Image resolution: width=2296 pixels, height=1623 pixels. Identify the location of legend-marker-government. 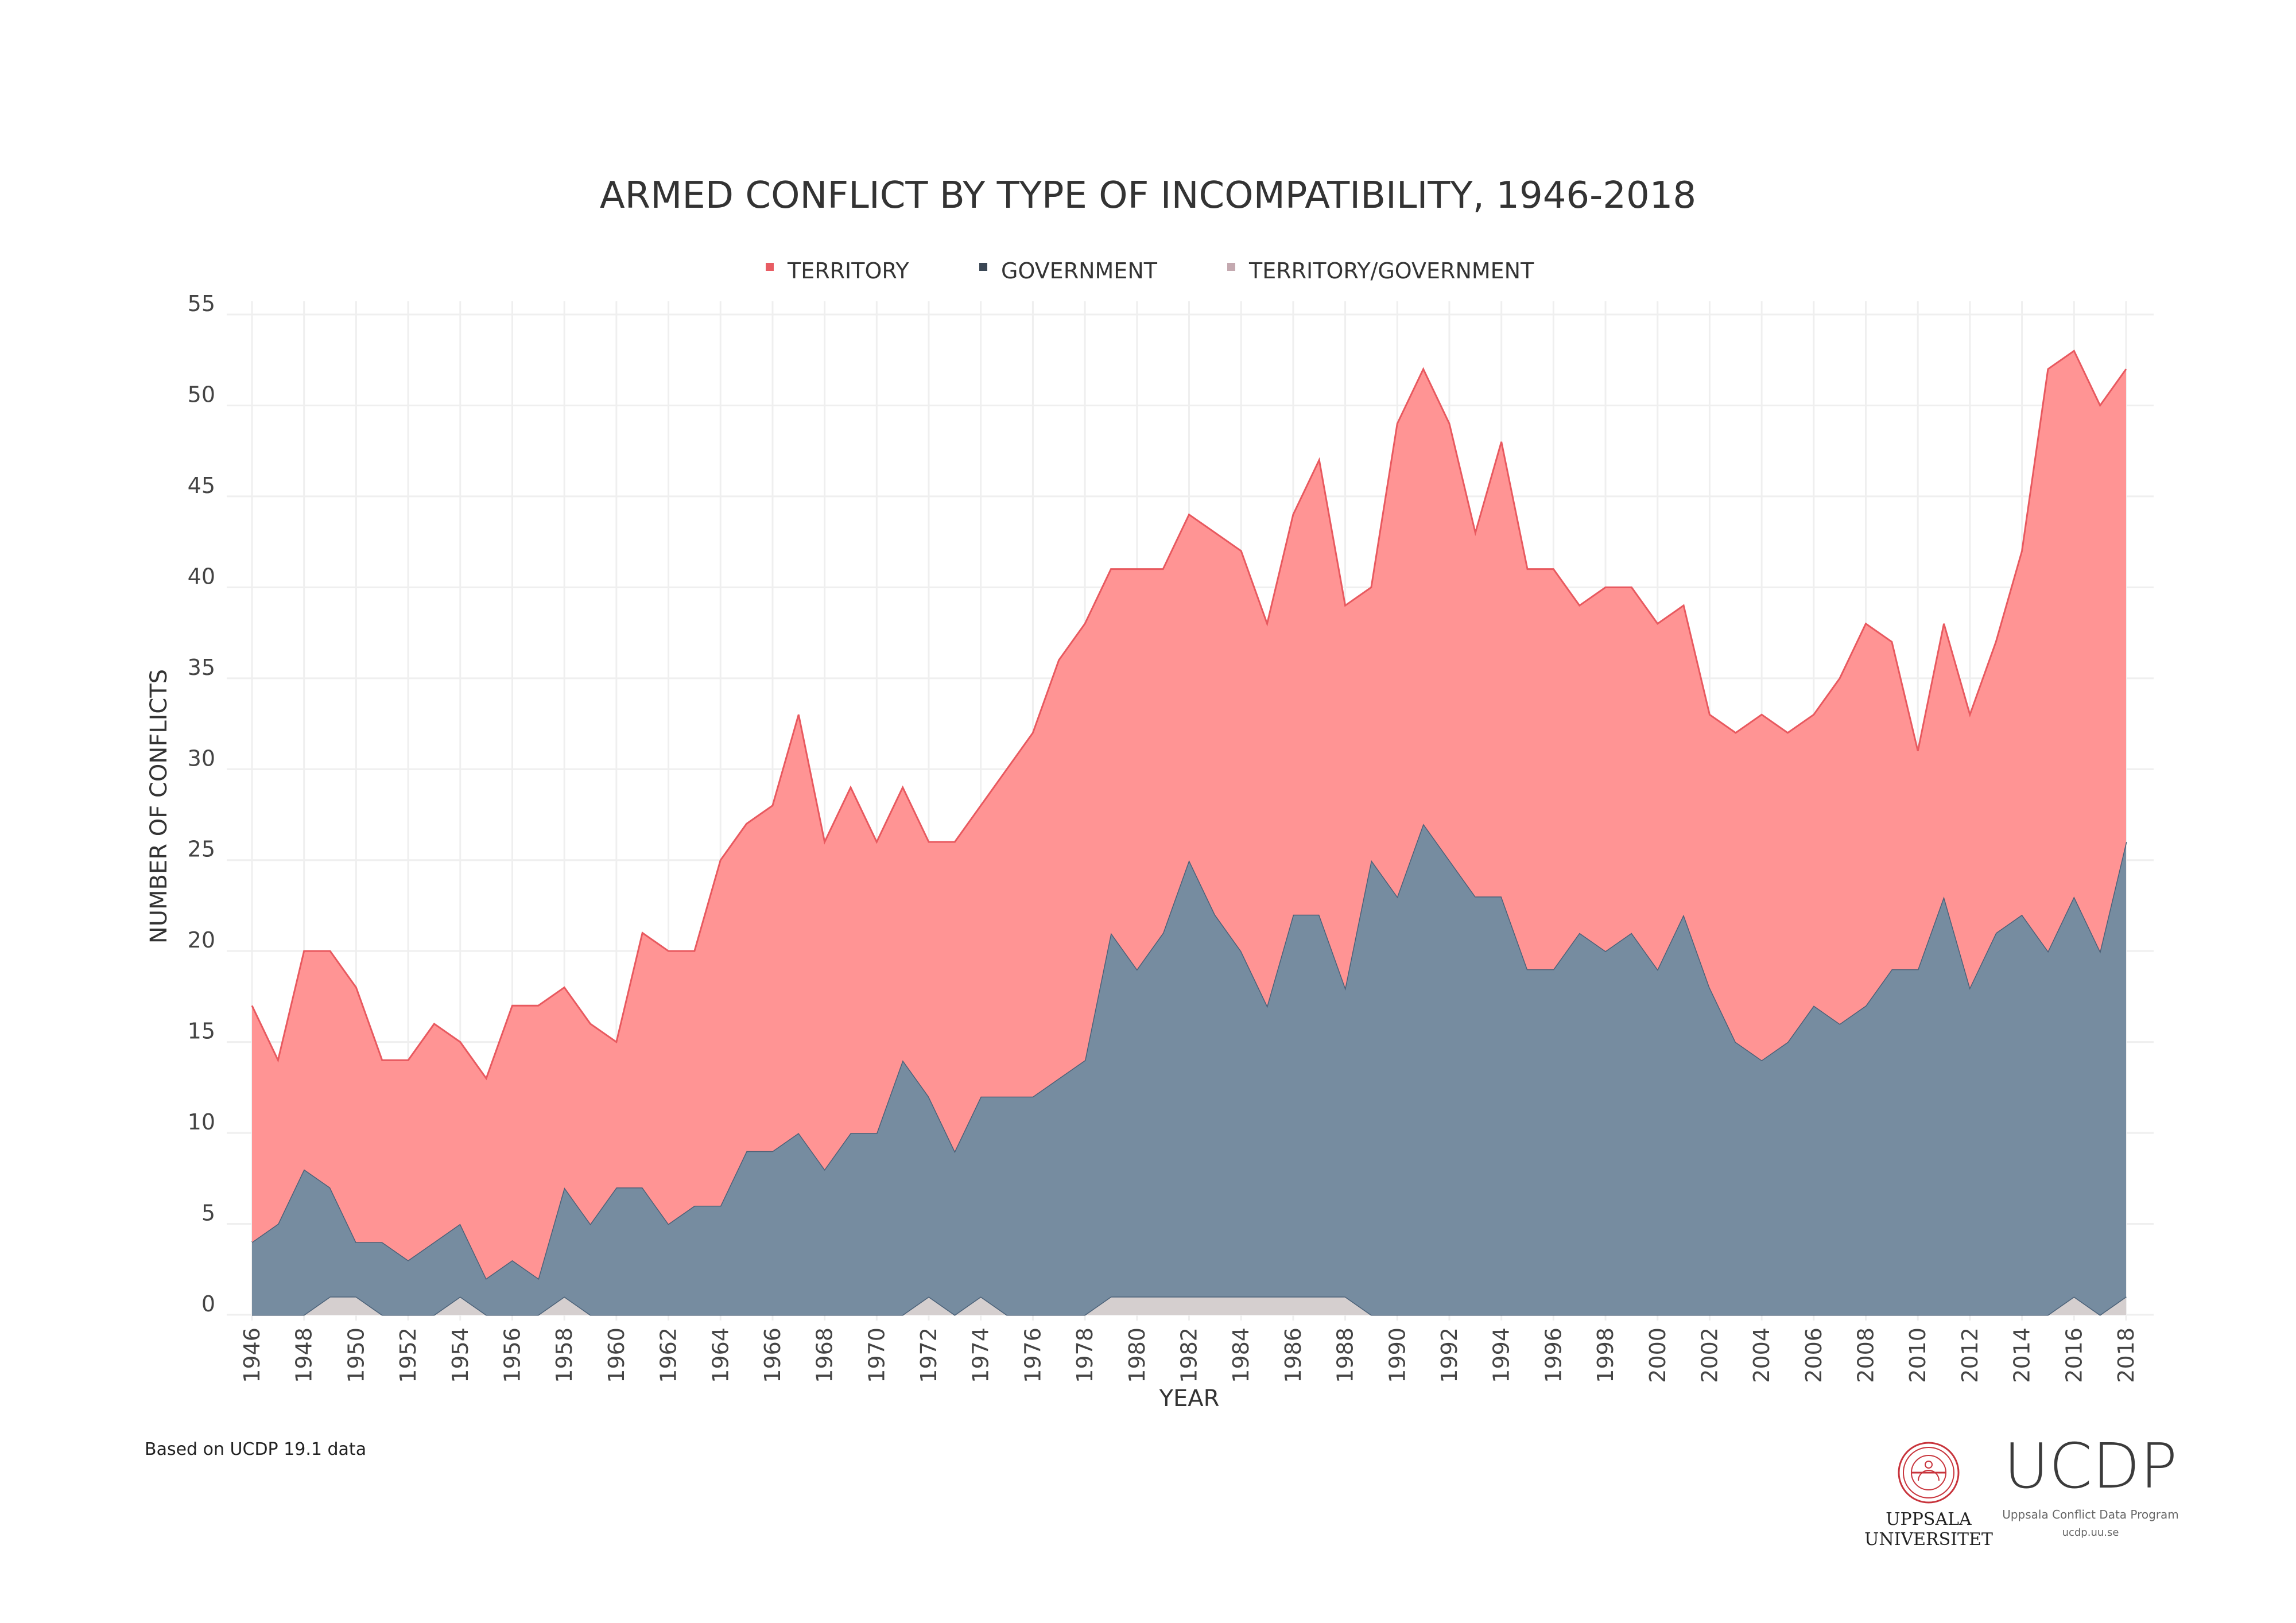
(983, 267).